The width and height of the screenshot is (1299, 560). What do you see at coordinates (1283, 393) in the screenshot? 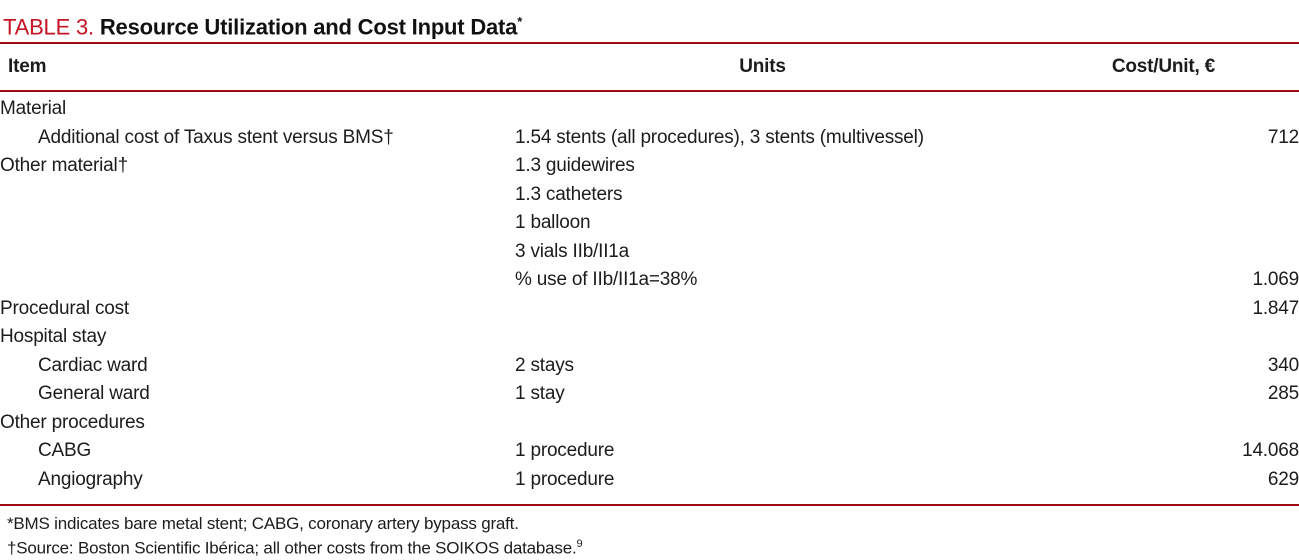
I see `cost-cell: 285` at bounding box center [1283, 393].